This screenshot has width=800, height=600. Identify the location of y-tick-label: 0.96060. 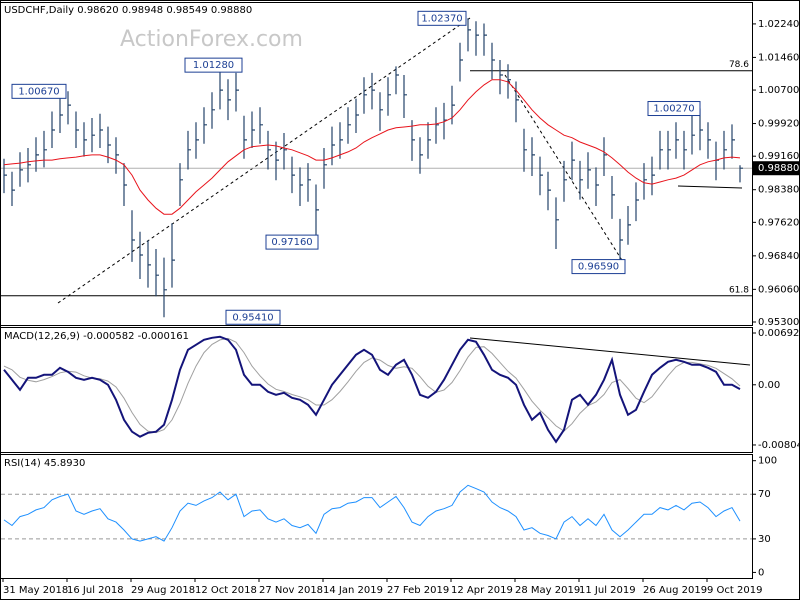
(778, 289).